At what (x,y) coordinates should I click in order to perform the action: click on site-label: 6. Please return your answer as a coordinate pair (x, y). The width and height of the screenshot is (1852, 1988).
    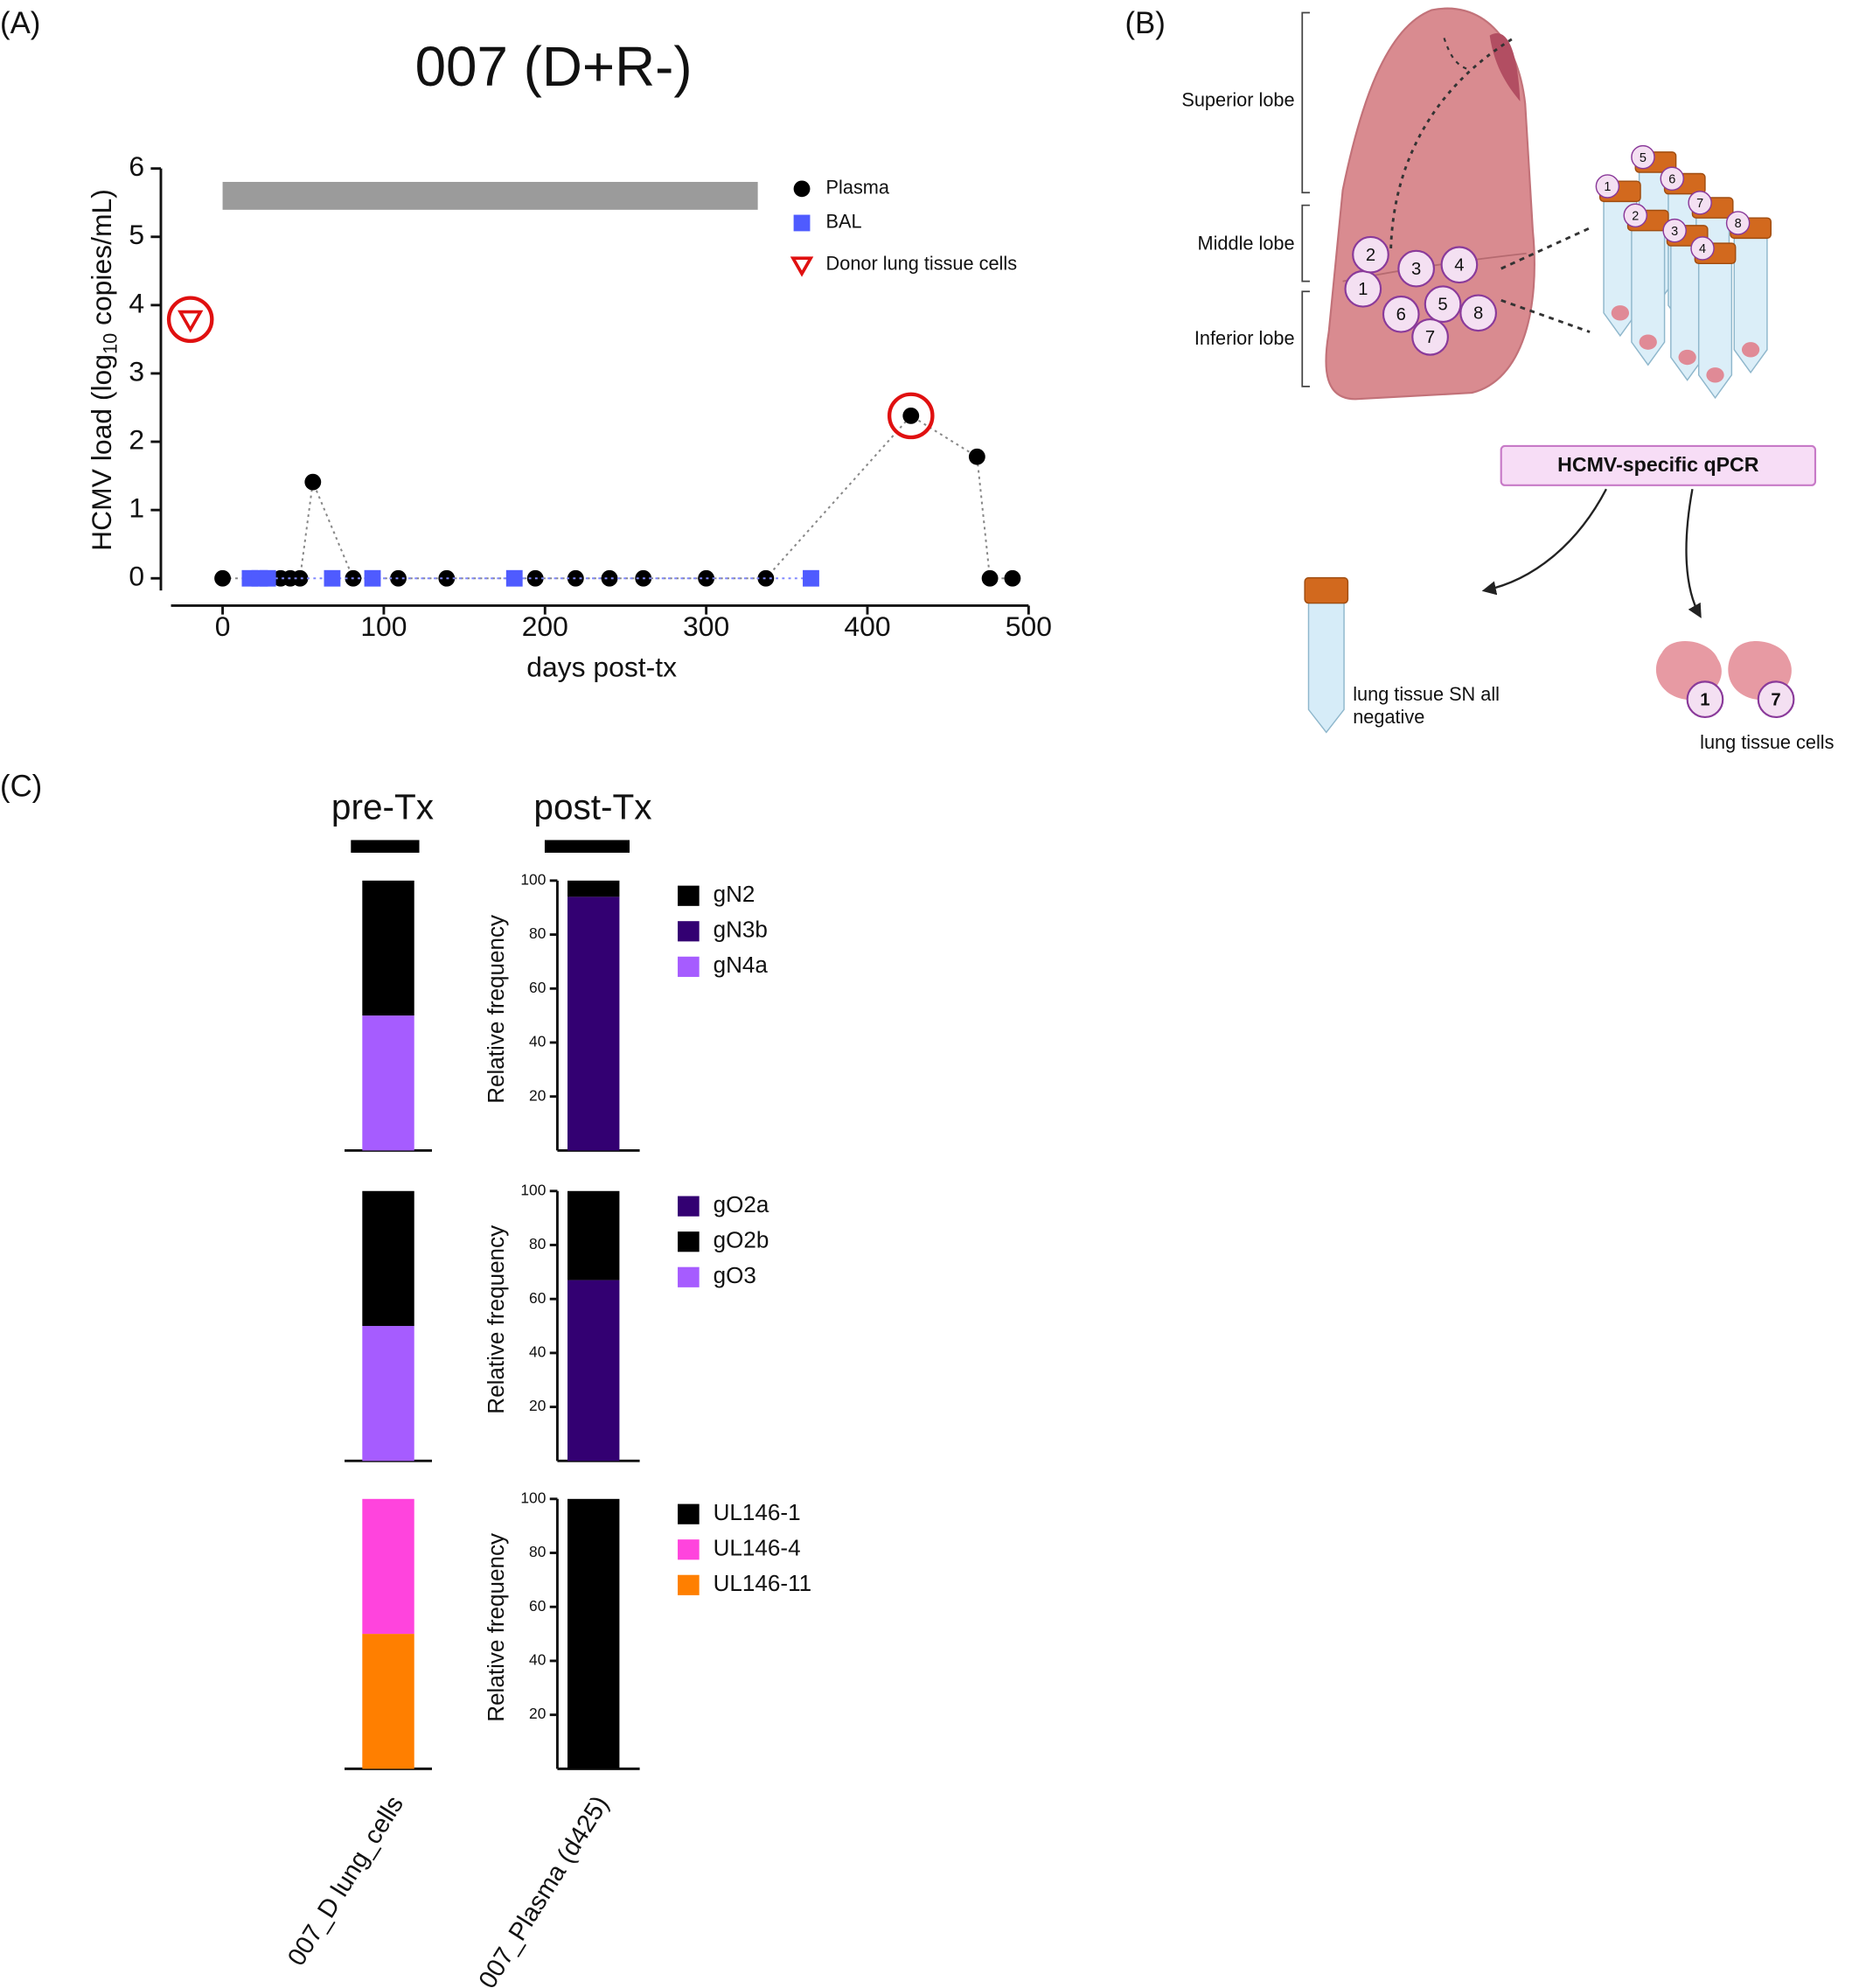
    Looking at the image, I should click on (1401, 314).